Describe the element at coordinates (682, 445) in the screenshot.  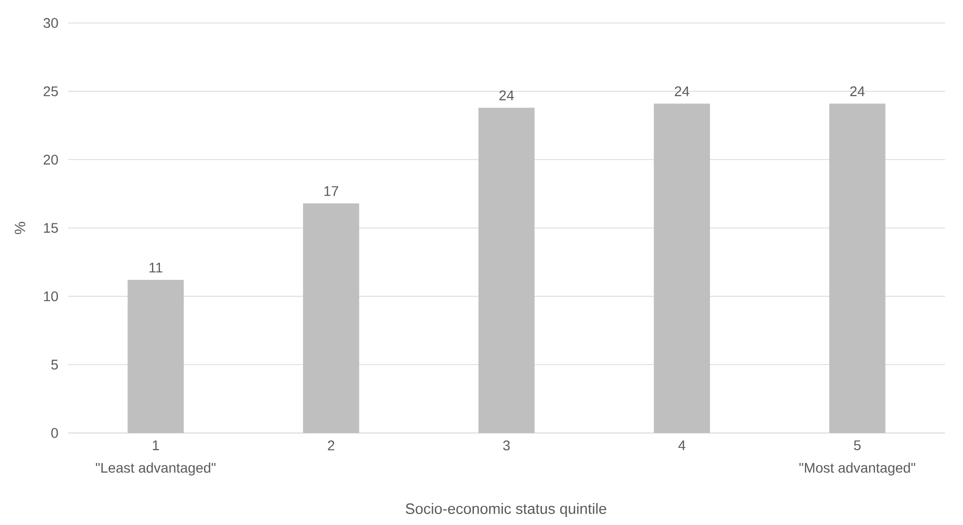
I see `x-tick-label: 4` at that location.